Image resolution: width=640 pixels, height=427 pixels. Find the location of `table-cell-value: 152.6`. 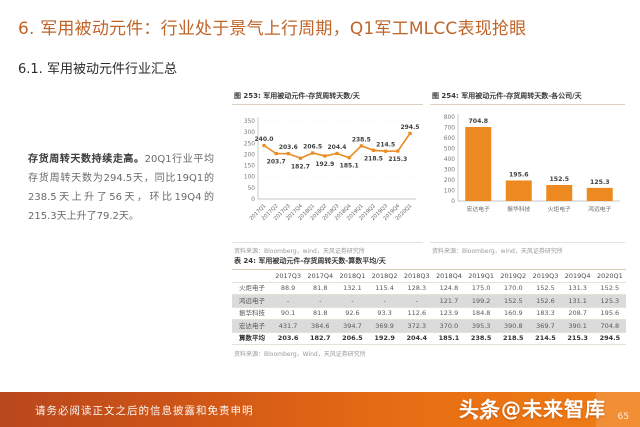

table-cell-value: 152.6 is located at coordinates (545, 300).